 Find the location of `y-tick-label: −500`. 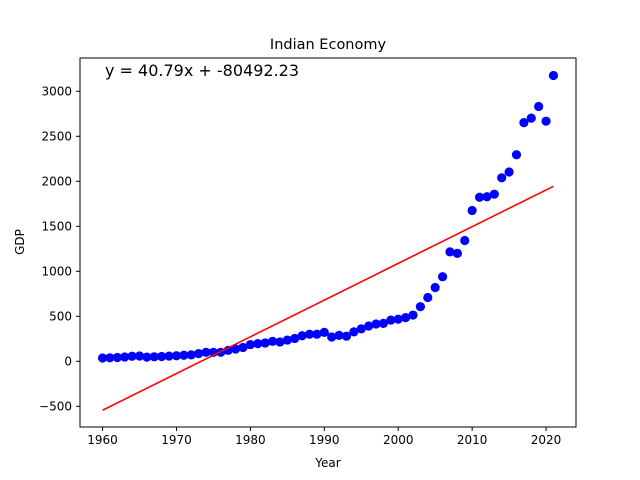

y-tick-label: −500 is located at coordinates (55, 406).